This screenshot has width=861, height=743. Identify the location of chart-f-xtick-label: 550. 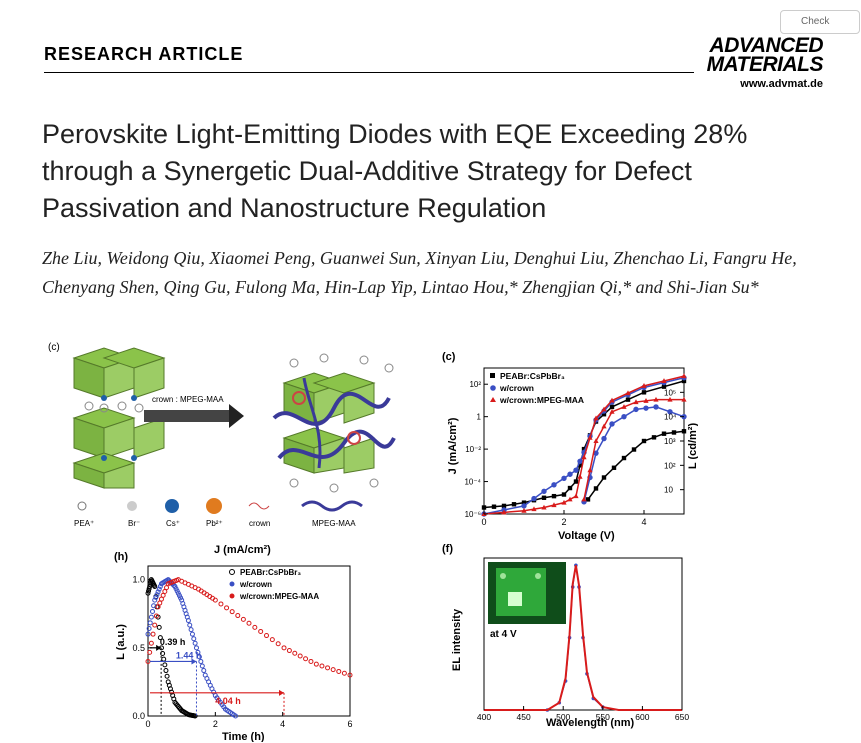
(603, 717).